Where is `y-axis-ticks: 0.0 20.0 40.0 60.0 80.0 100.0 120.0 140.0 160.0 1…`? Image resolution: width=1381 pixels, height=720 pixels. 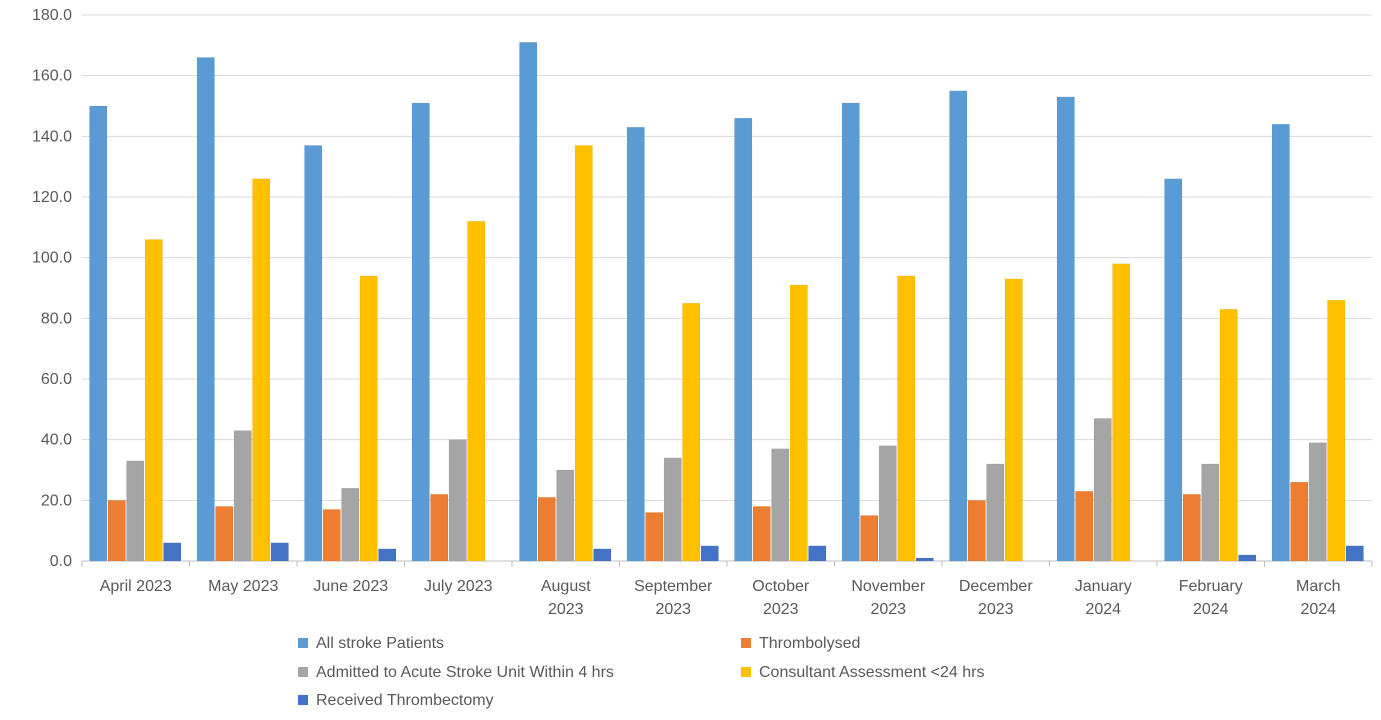
y-axis-ticks: 0.0 20.0 40.0 60.0 80.0 100.0 120.0 140.0 160.0 1… is located at coordinates (52, 288).